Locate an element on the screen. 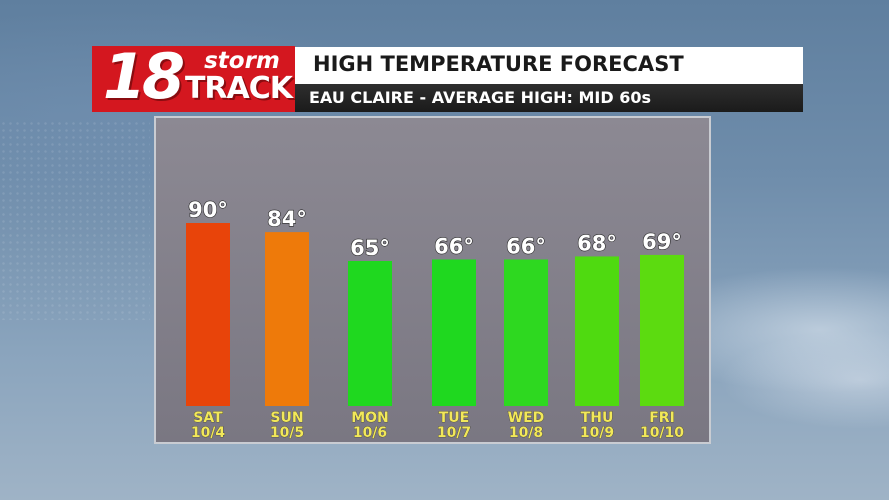 This screenshot has height=500, width=889. bar-mon is located at coordinates (370, 333).